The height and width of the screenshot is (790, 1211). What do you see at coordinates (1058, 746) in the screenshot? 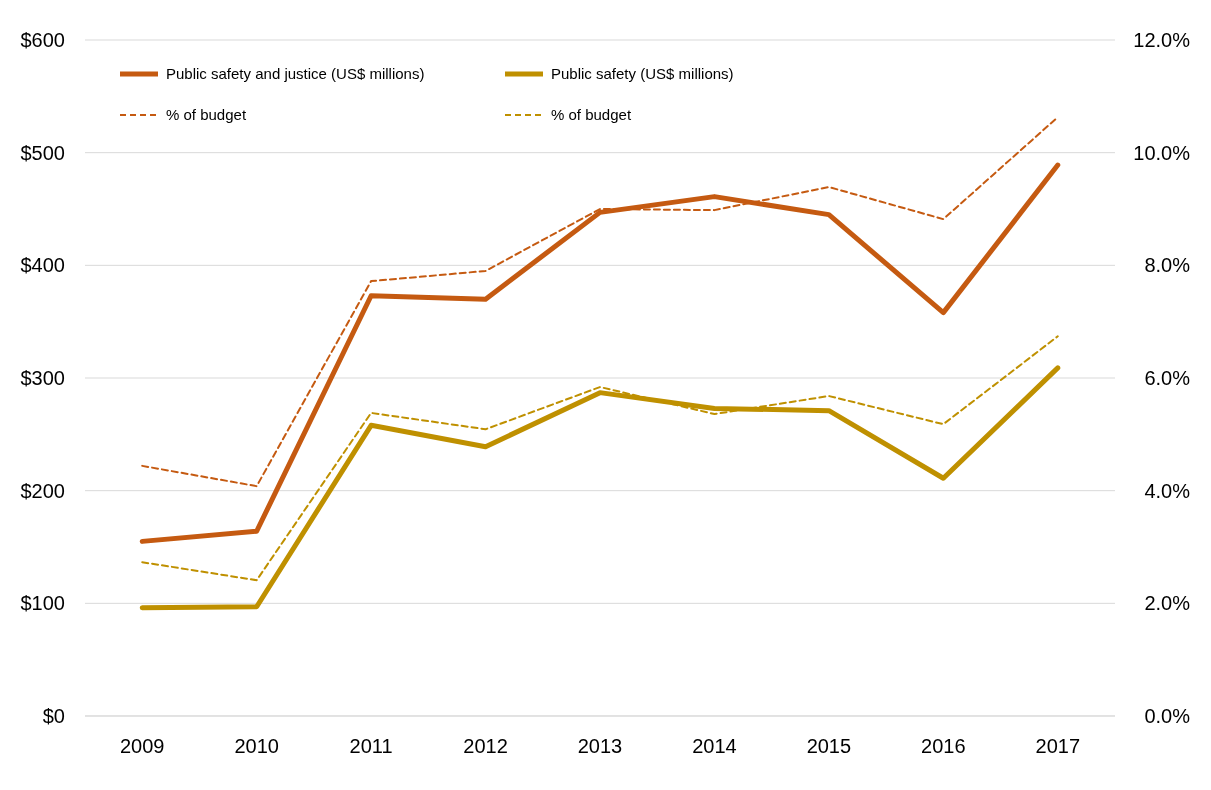
I see `x-tick-label: 2017` at bounding box center [1058, 746].